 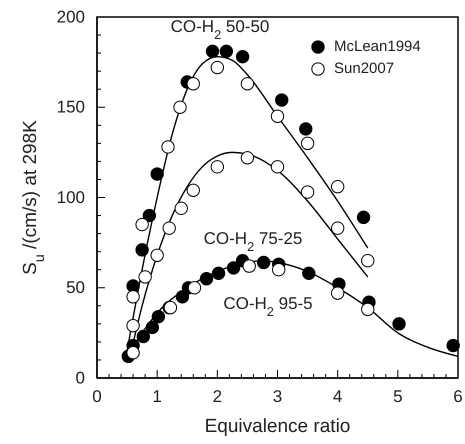 What do you see at coordinates (277, 396) in the screenshot?
I see `x-tick-label: 3` at bounding box center [277, 396].